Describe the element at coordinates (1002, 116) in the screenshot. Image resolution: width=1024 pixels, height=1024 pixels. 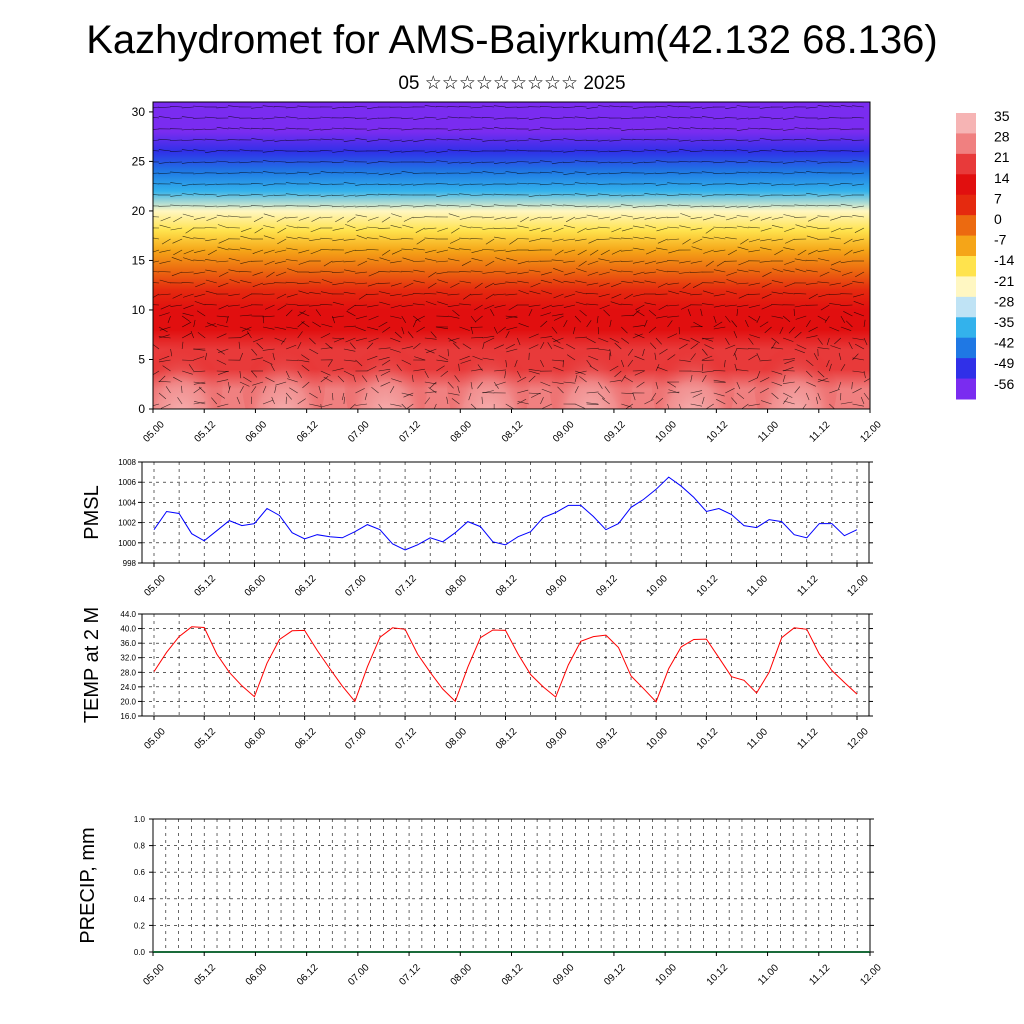
I see `colorbar-label: 35` at that location.